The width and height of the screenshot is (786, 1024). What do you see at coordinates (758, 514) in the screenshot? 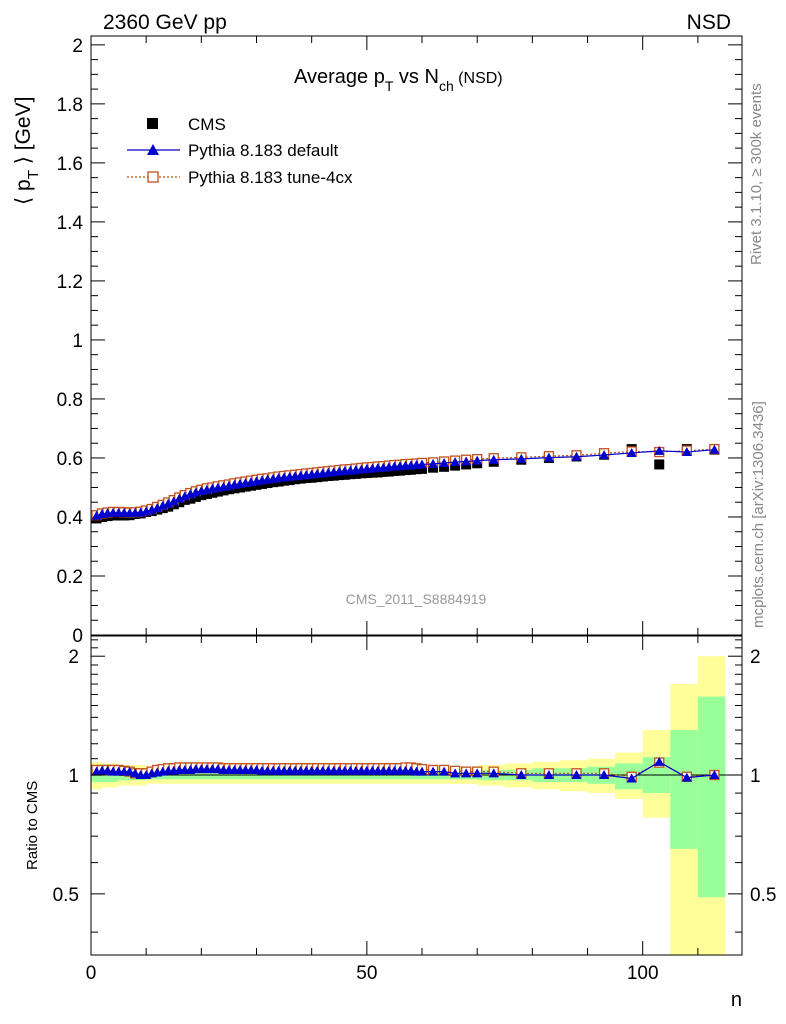
I see `mcplots-label: mcplots.cern.ch [arXiv:1306.3436]` at bounding box center [758, 514].